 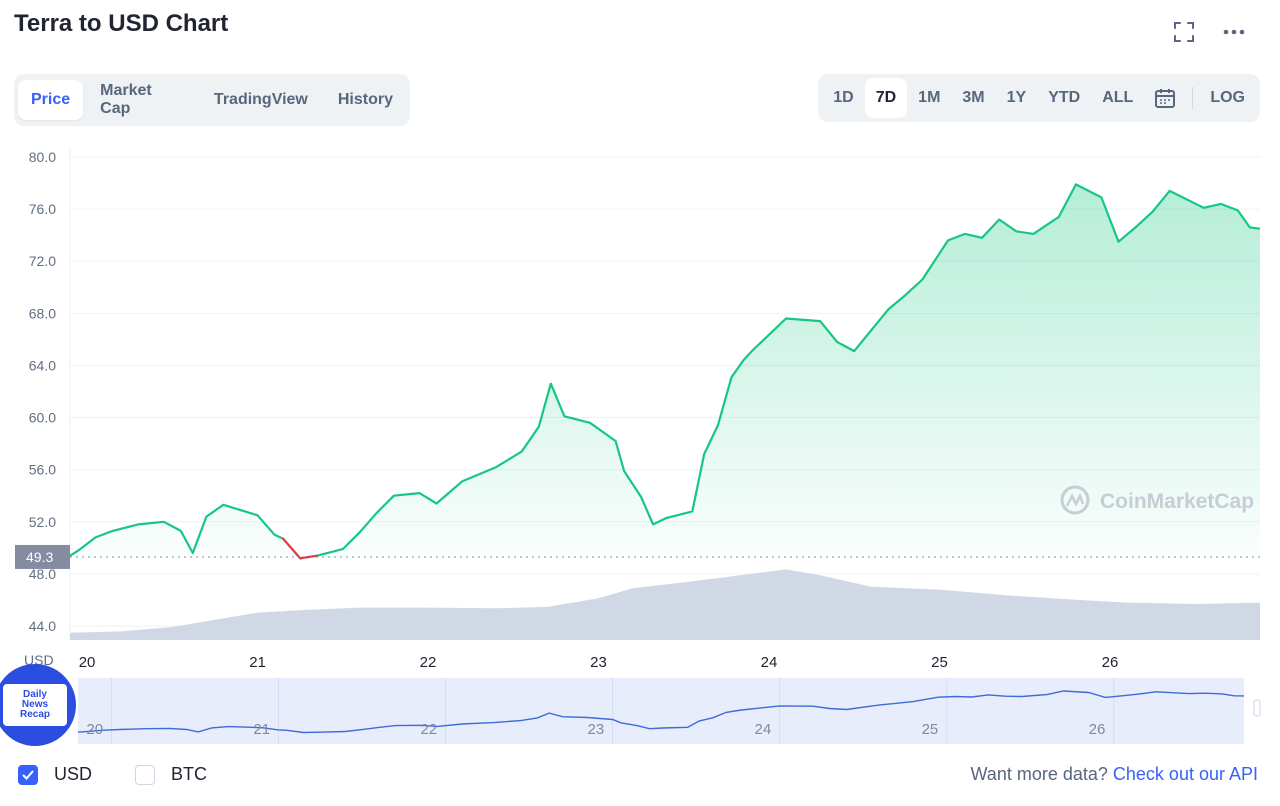 What do you see at coordinates (1097, 729) in the screenshot?
I see `navigator-tick-label: 26` at bounding box center [1097, 729].